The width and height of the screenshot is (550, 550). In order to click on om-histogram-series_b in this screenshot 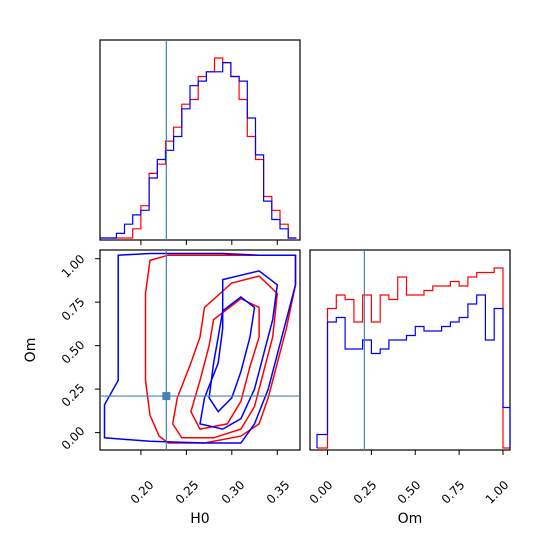, I will do `click(413, 371)`.